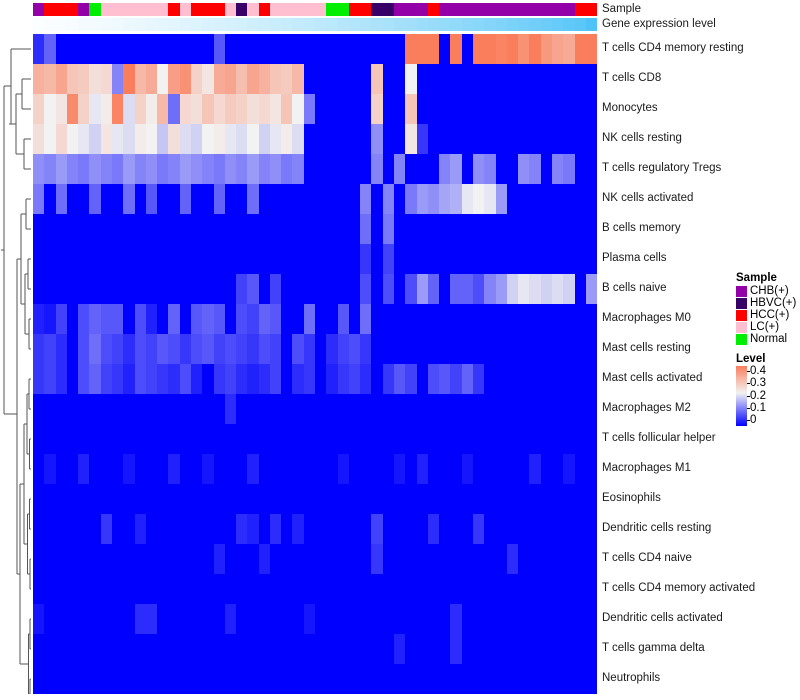 The height and width of the screenshot is (700, 800). Describe the element at coordinates (657, 528) in the screenshot. I see `row-label: Dendritic cells resting` at that location.